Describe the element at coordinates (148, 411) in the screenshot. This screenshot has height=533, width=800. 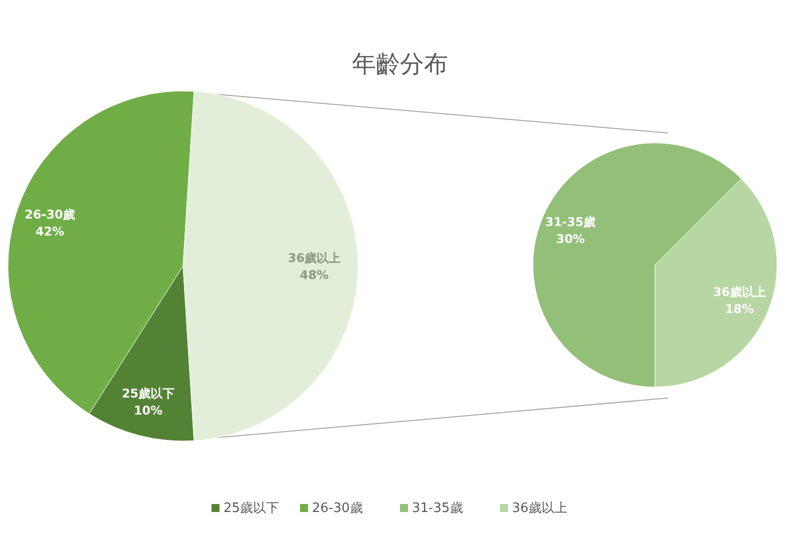
I see `data-label: 10%` at that location.